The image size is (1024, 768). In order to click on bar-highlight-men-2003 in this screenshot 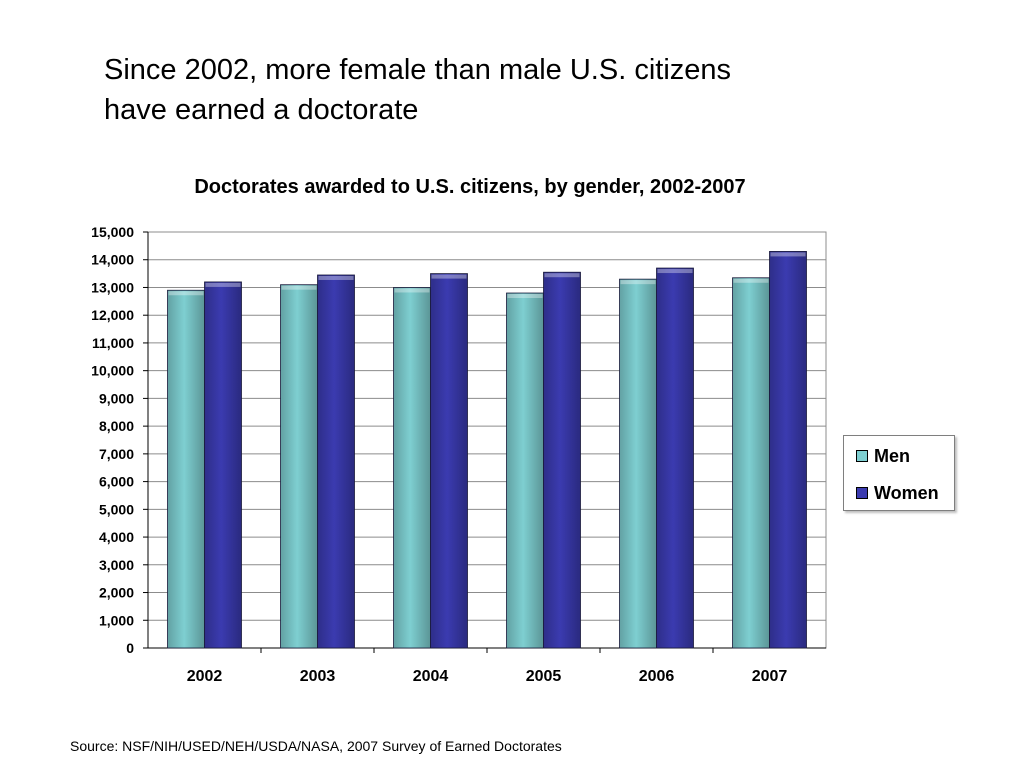, I will do `click(299, 287)`.